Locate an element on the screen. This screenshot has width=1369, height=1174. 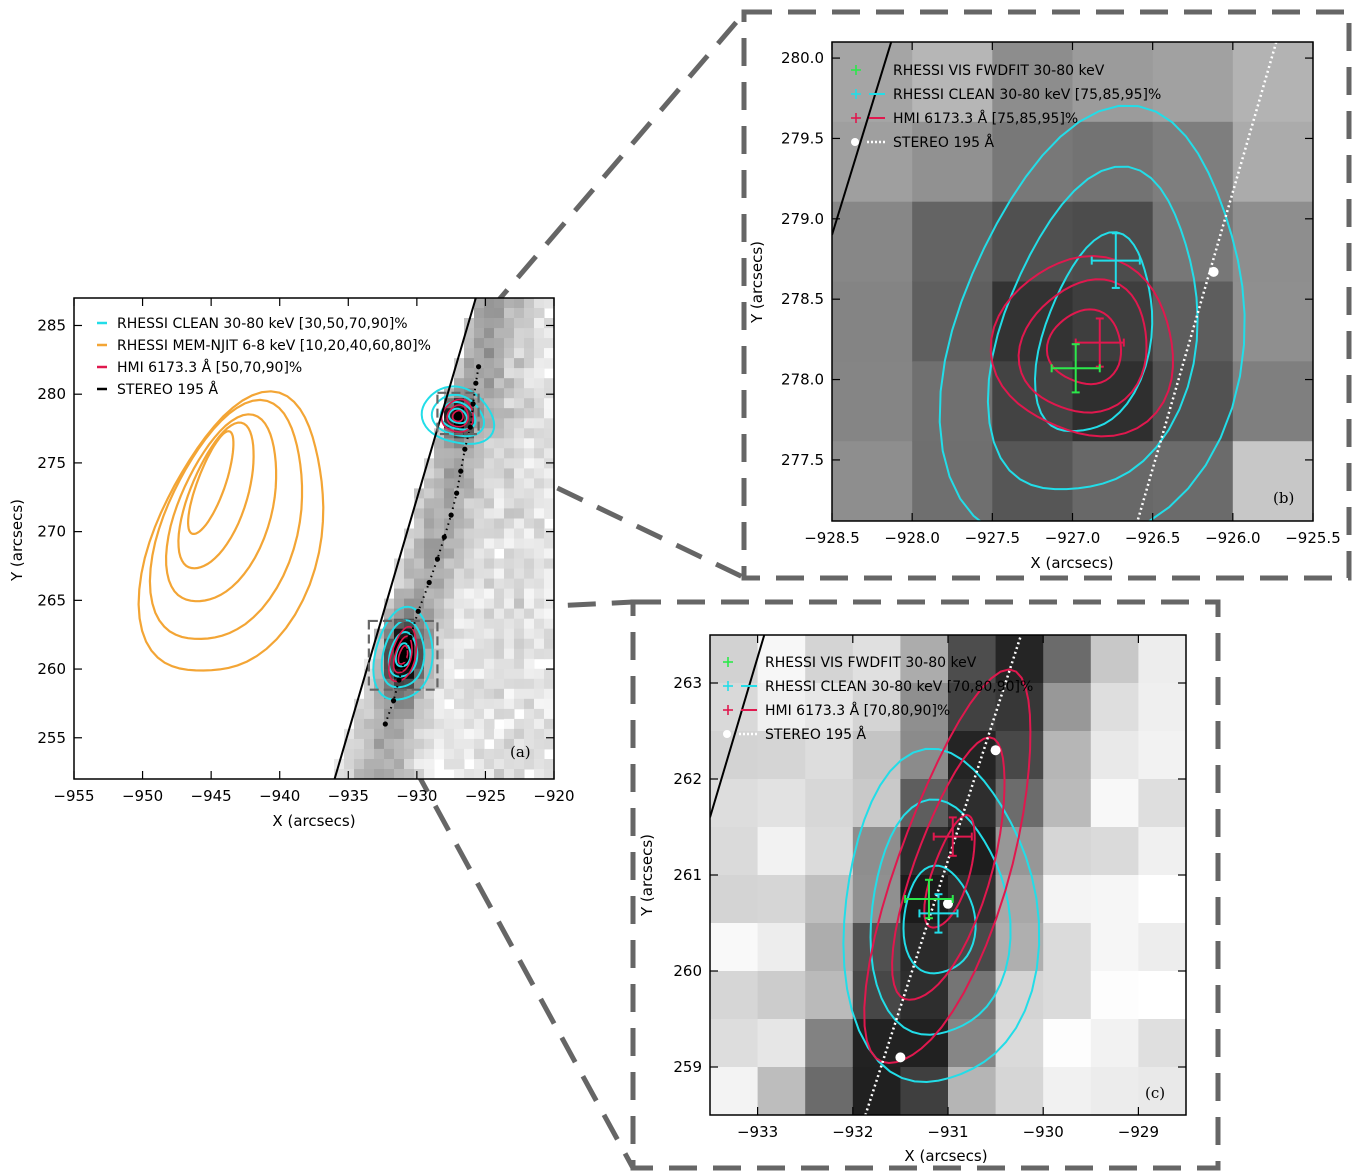
mem-contour is located at coordinates (226, 519).